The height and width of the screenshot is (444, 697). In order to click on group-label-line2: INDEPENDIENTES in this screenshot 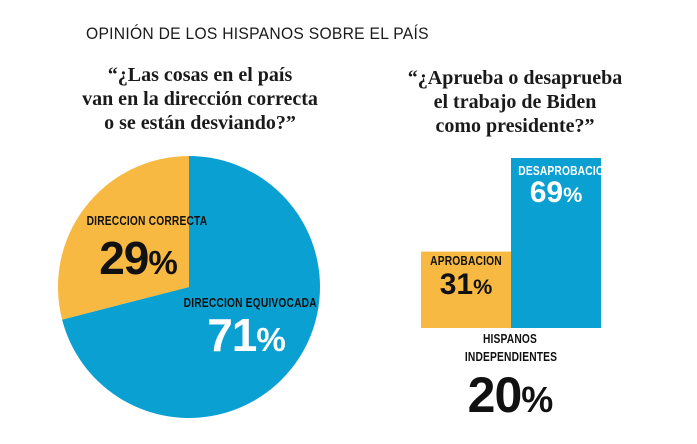, I will do `click(511, 357)`.